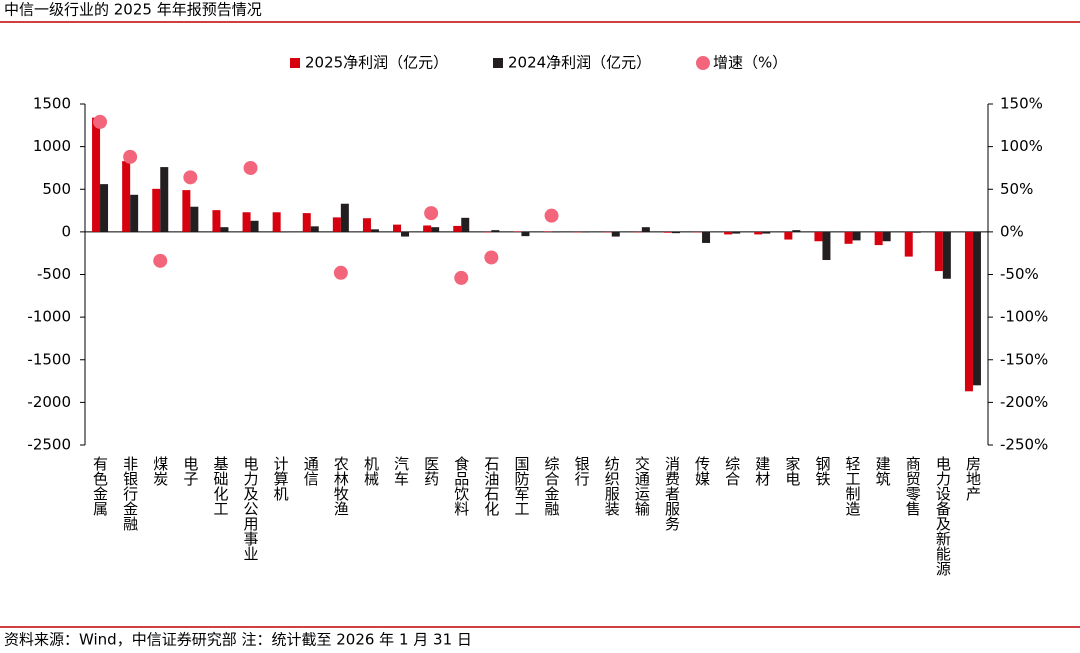 Image resolution: width=1080 pixels, height=653 pixels. Describe the element at coordinates (49, 317) in the screenshot. I see `y-tick-label: -1000` at that location.